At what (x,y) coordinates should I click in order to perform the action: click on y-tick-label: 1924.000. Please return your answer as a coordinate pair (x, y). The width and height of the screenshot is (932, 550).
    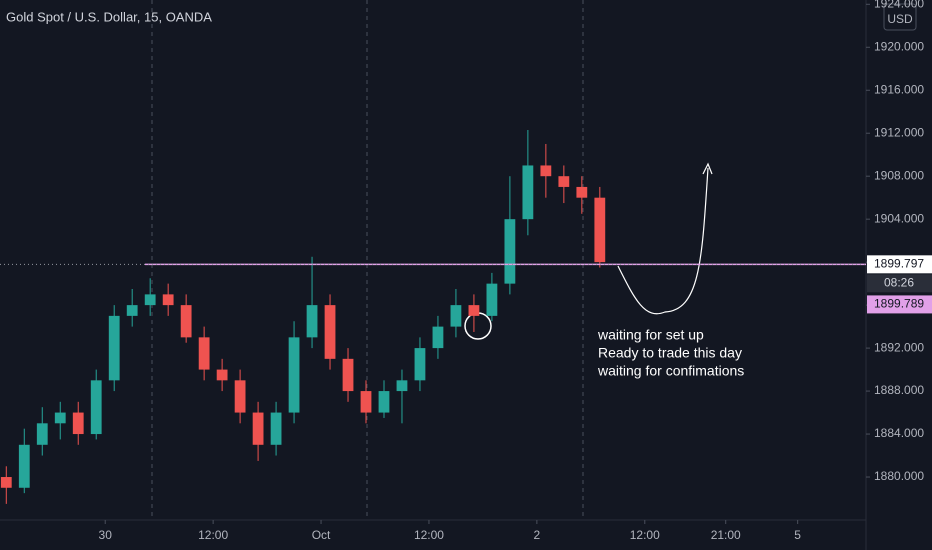
    Looking at the image, I should click on (899, 5).